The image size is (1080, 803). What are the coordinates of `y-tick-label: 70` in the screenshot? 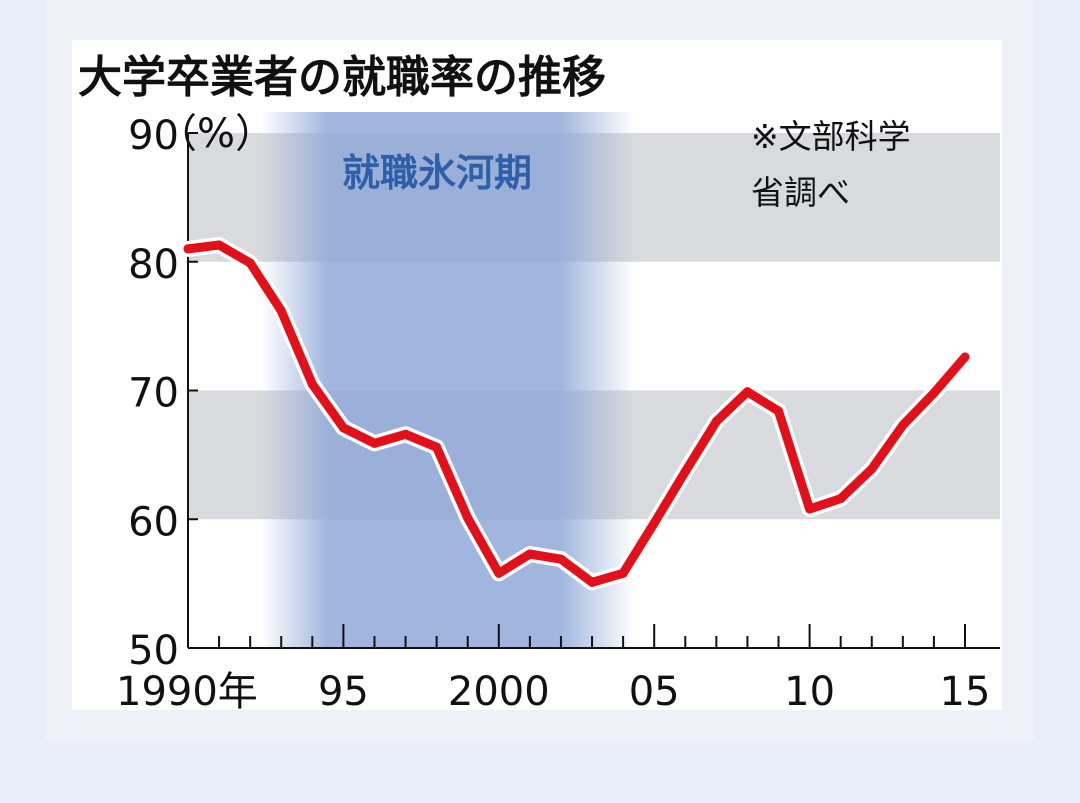 It's located at (153, 394).